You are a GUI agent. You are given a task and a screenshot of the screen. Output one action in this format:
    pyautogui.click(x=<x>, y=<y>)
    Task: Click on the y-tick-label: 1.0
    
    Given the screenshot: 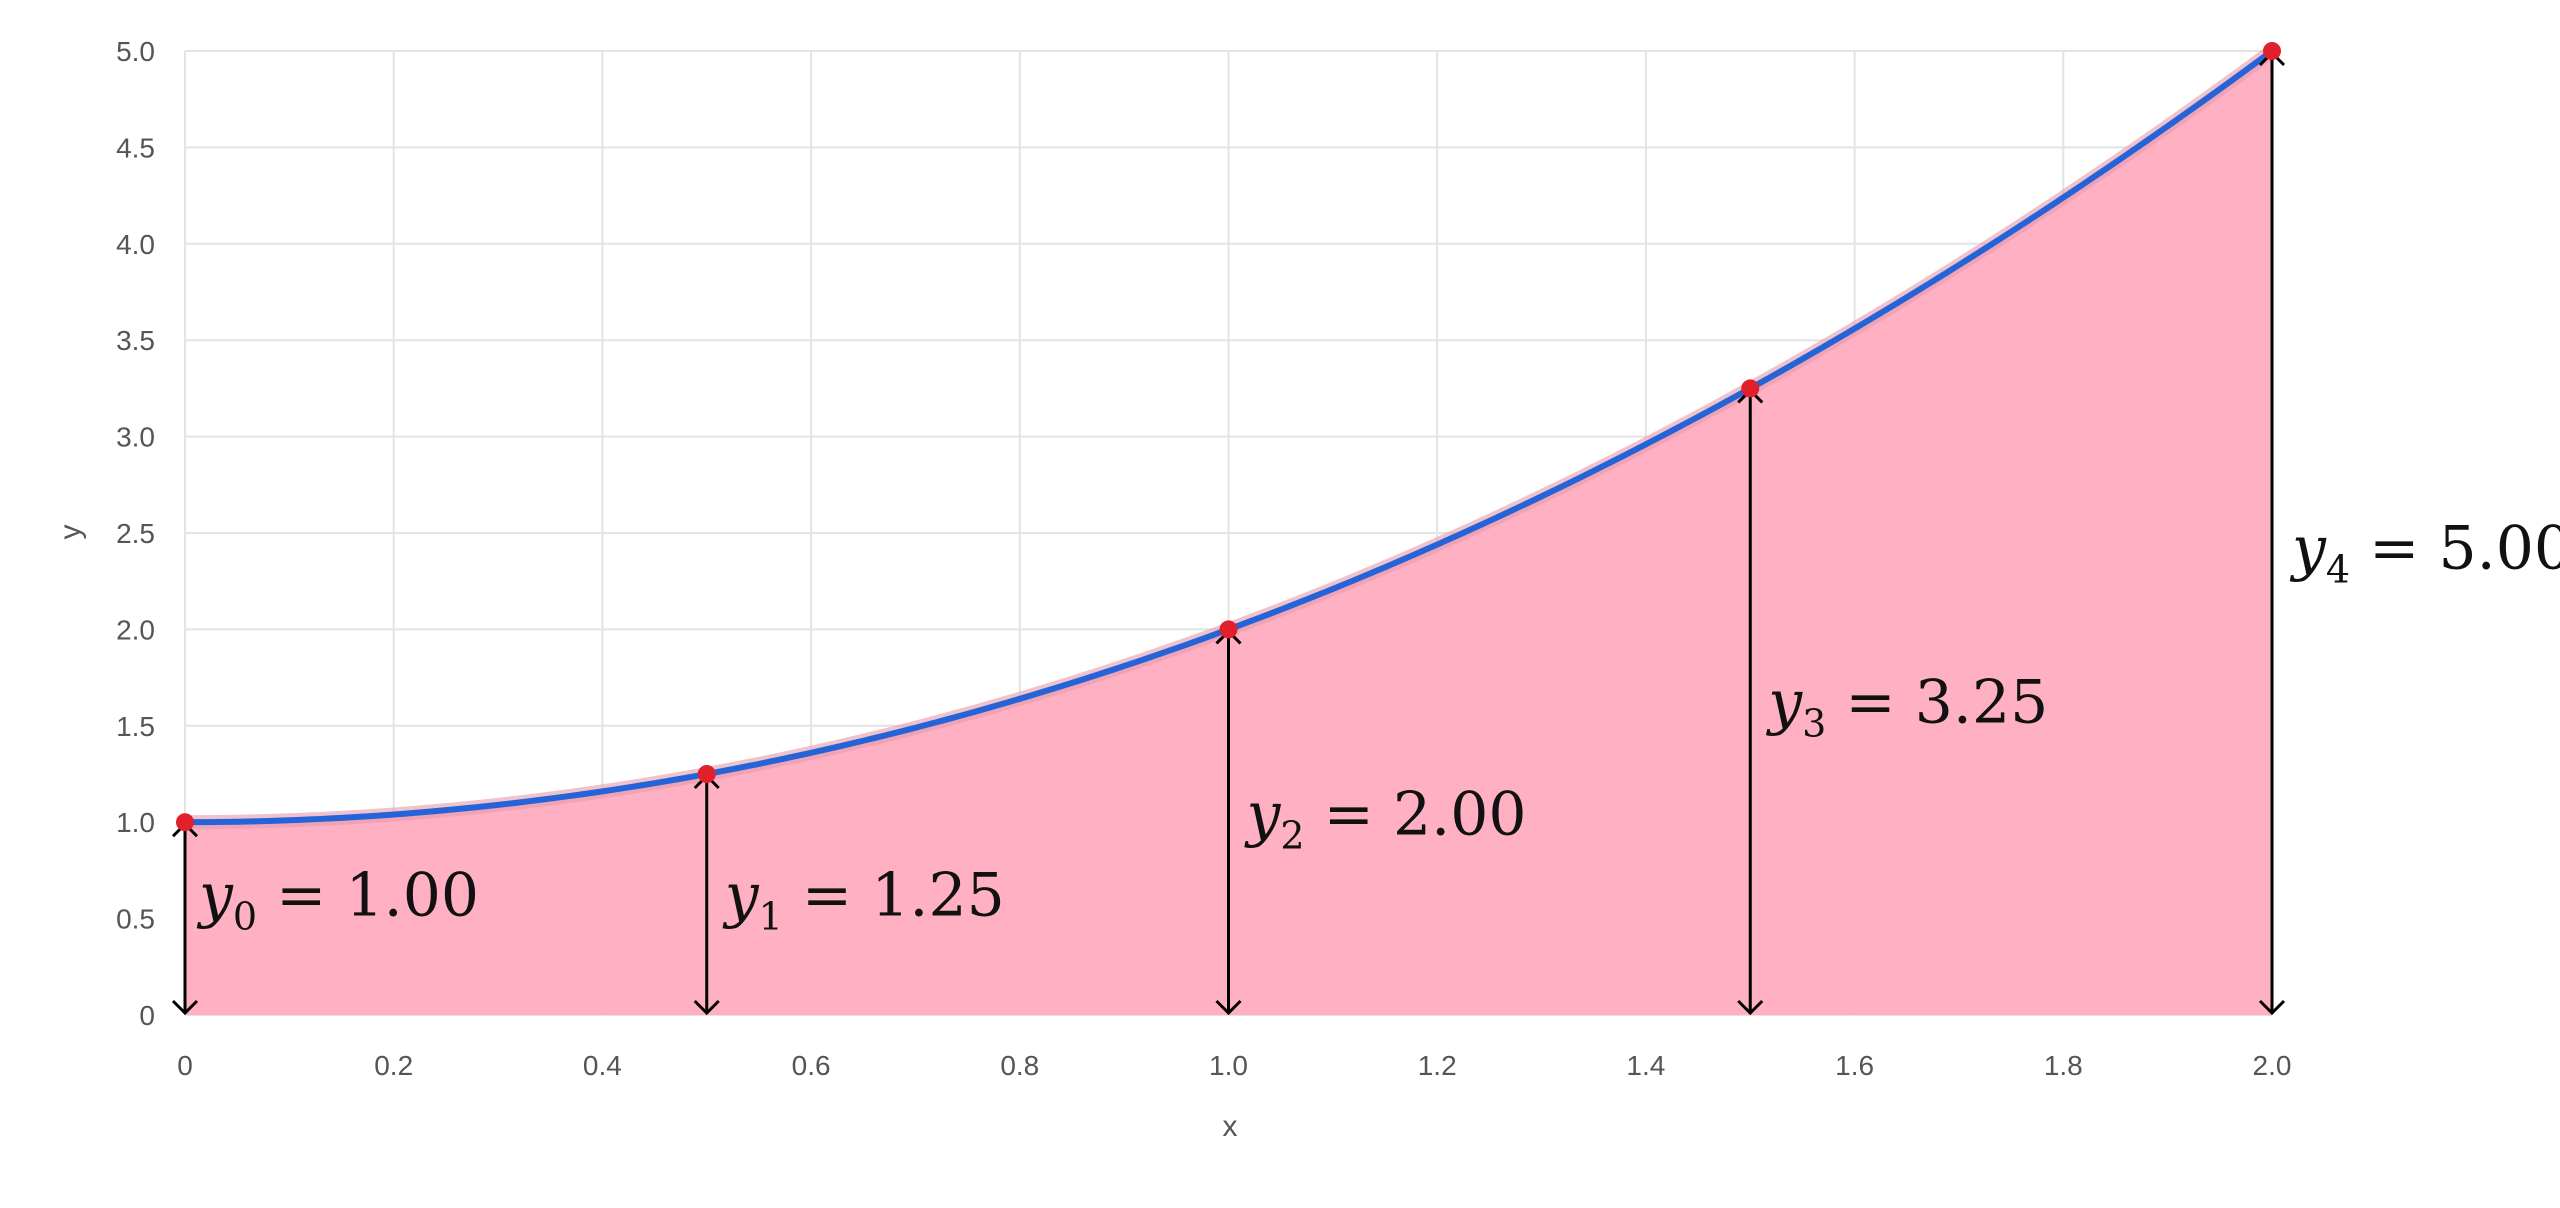 What is the action you would take?
    pyautogui.click(x=135, y=822)
    